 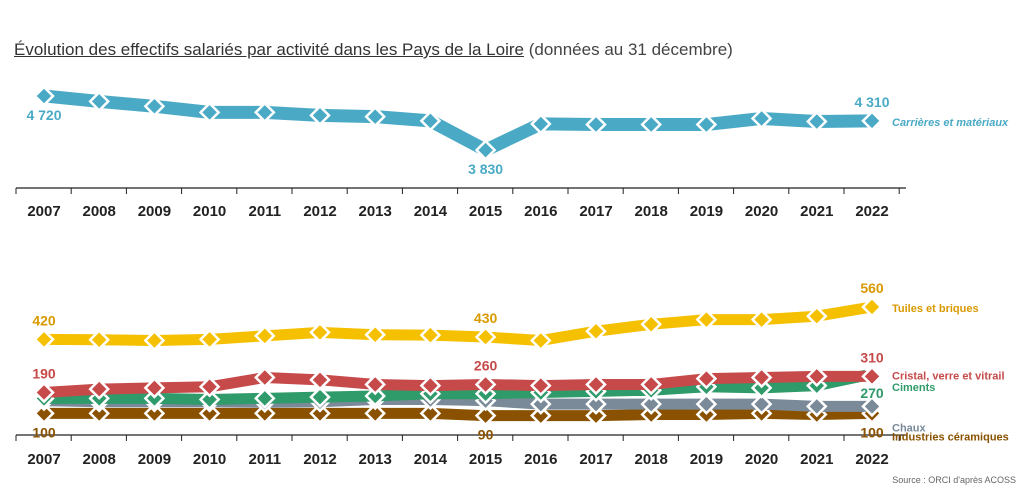 What do you see at coordinates (872, 288) in the screenshot?
I see `data-label-tuiles-et-briques: 560` at bounding box center [872, 288].